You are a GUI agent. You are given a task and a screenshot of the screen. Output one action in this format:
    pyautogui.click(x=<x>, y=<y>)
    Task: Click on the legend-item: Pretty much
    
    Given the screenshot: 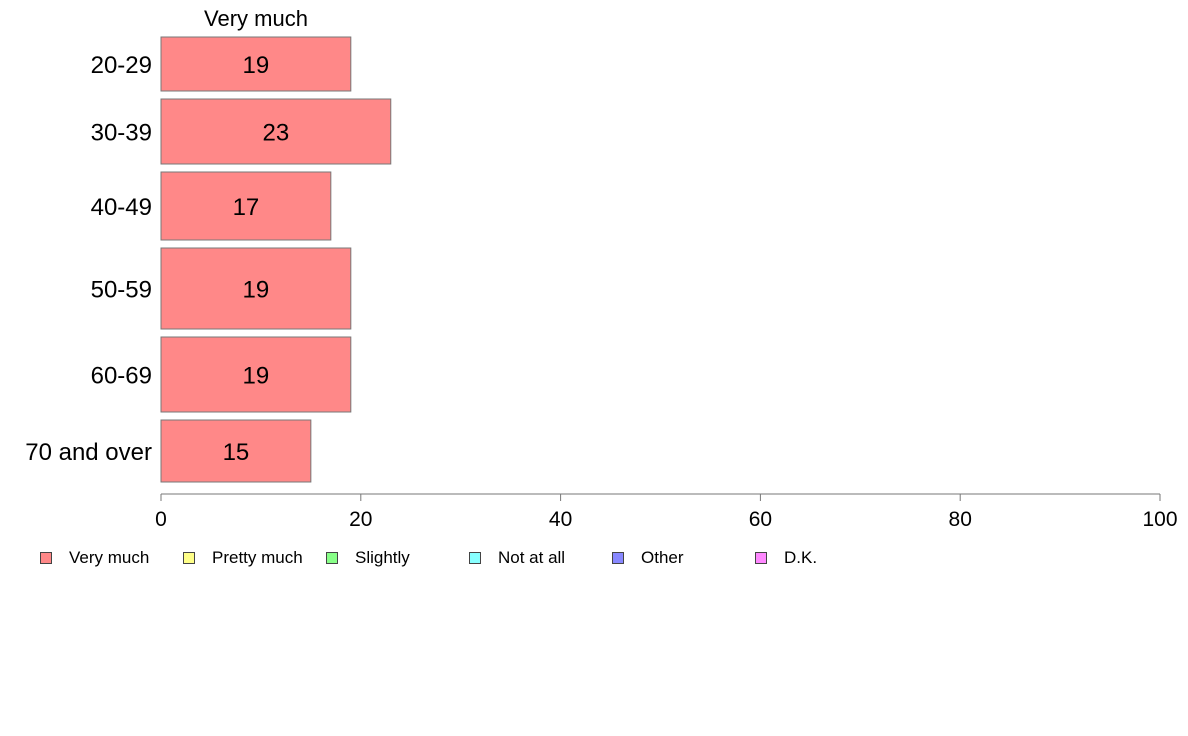 What is the action you would take?
    pyautogui.click(x=243, y=558)
    